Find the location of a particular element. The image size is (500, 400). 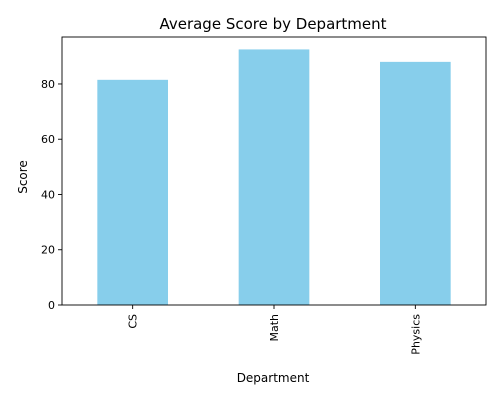

x-axis-label: Department is located at coordinates (273, 378).